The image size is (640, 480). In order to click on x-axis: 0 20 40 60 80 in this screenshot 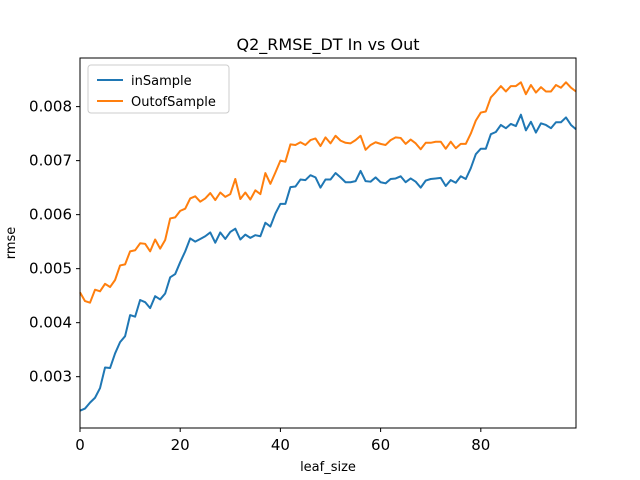, I will do `click(282, 441)`.